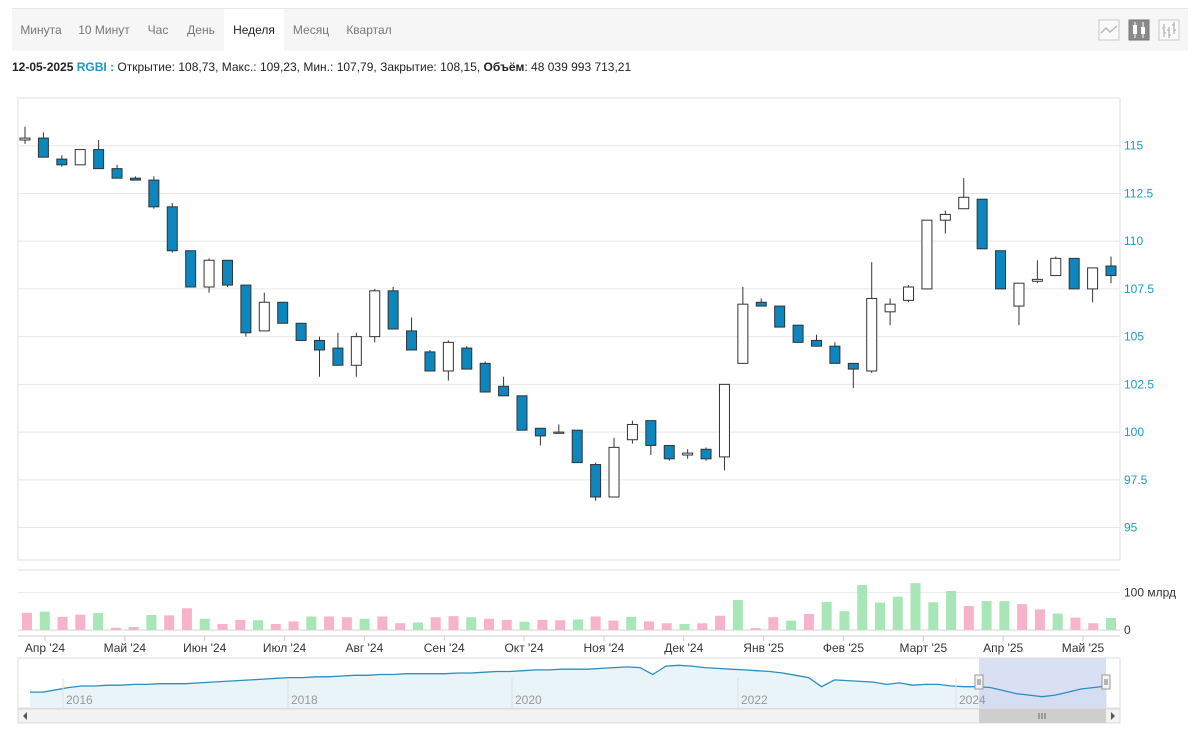 The image size is (1200, 733). I want to click on y-tick-label: 95, so click(1131, 528).